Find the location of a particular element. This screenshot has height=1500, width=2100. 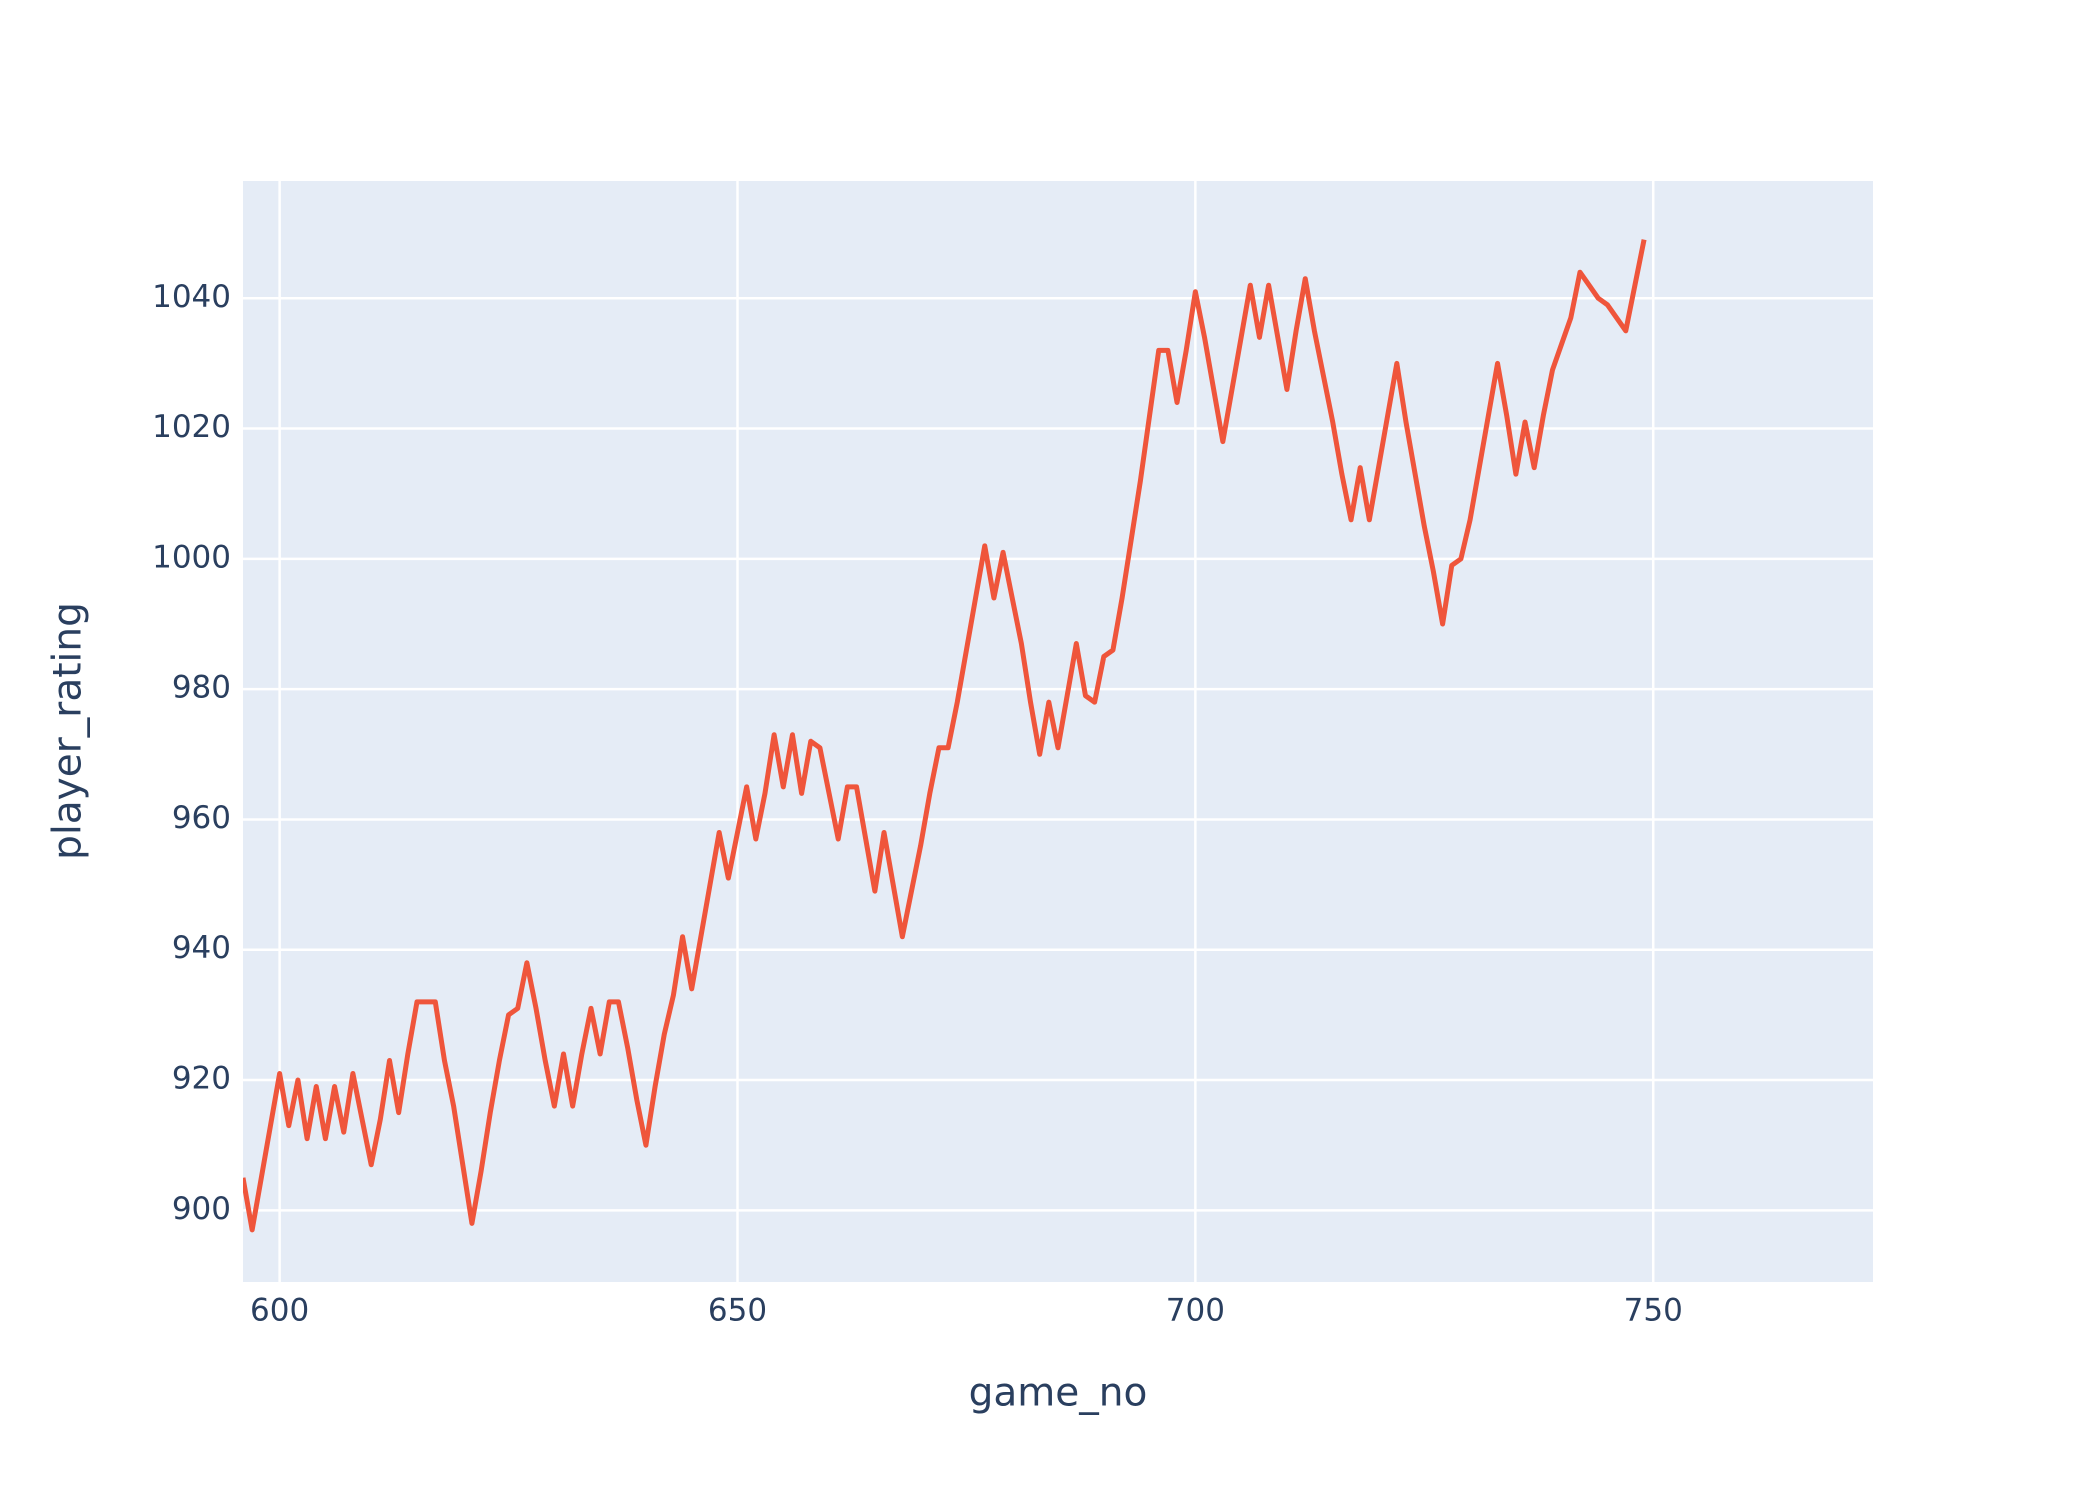

y-tick-label: 1000 is located at coordinates (191, 557).